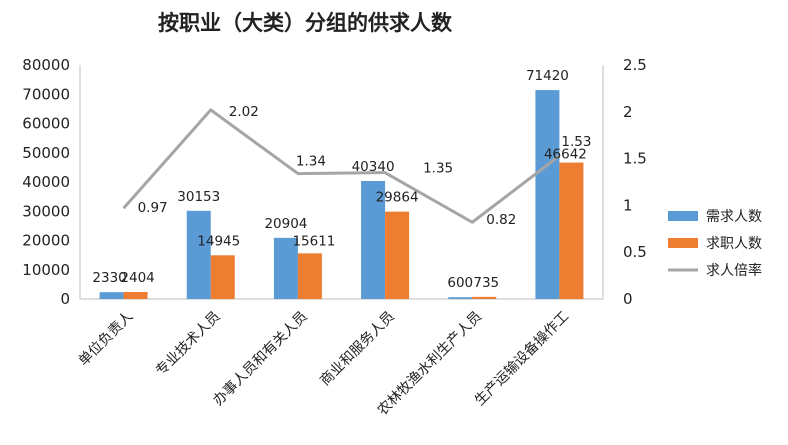 Image resolution: width=788 pixels, height=445 pixels. I want to click on right-tick-label: 2, so click(628, 112).